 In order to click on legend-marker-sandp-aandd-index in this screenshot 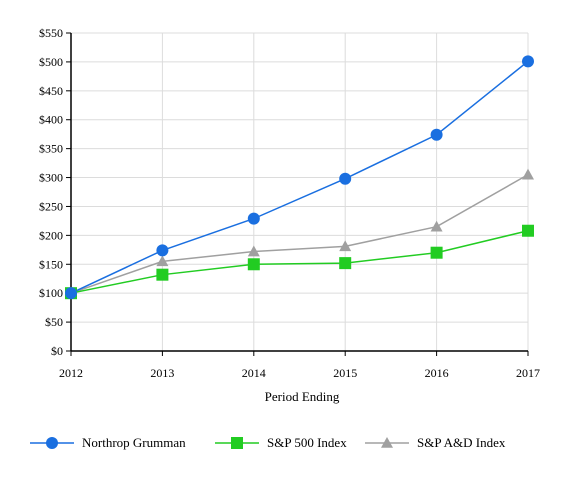, I will do `click(387, 442)`.